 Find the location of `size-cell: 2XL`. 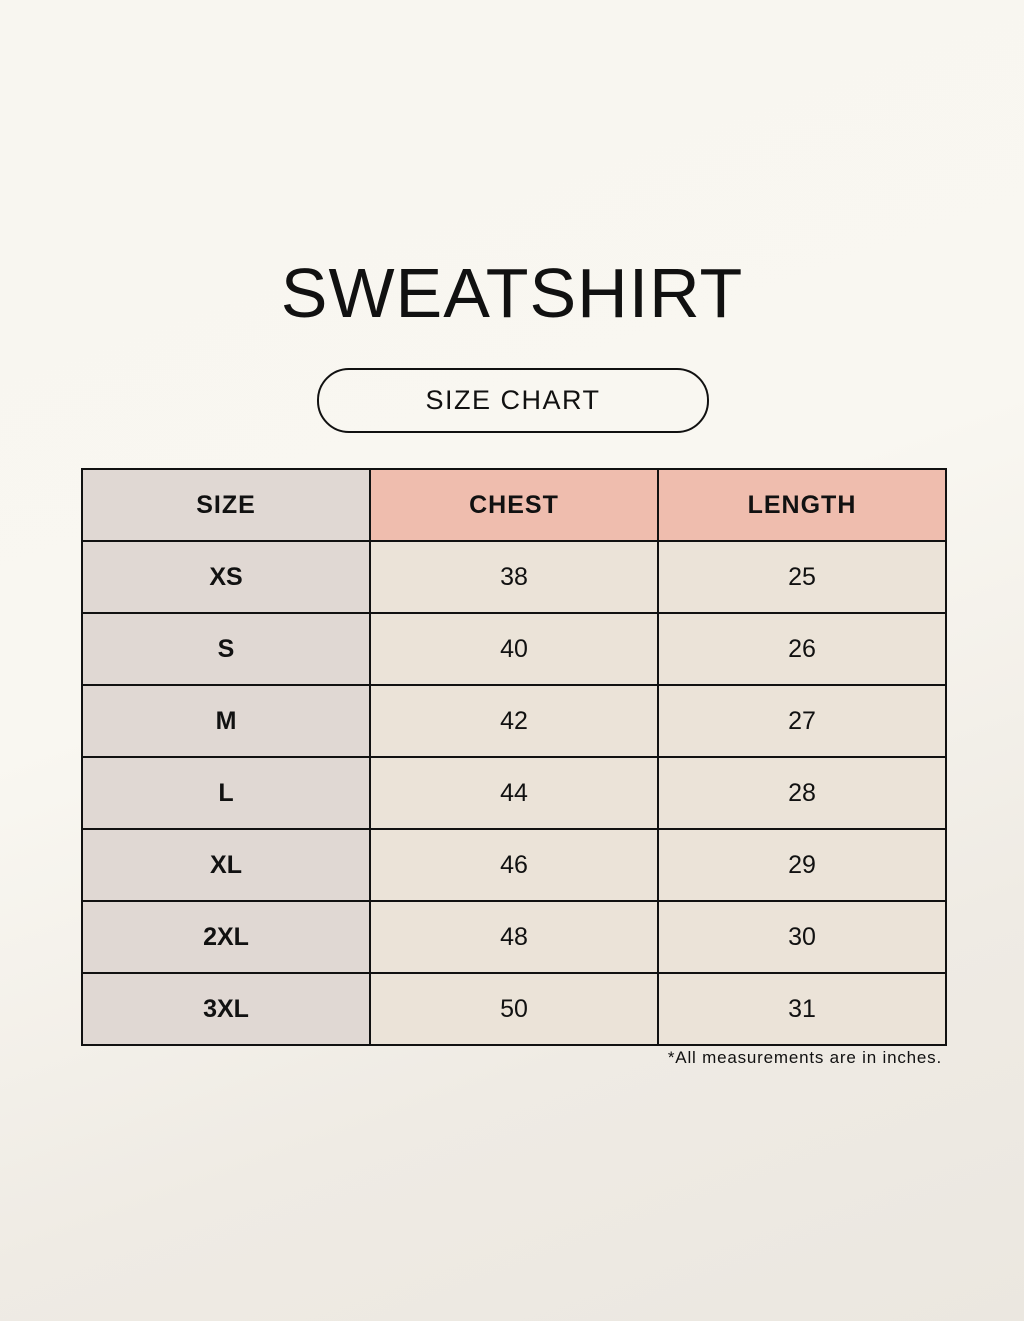

size-cell: 2XL is located at coordinates (226, 937).